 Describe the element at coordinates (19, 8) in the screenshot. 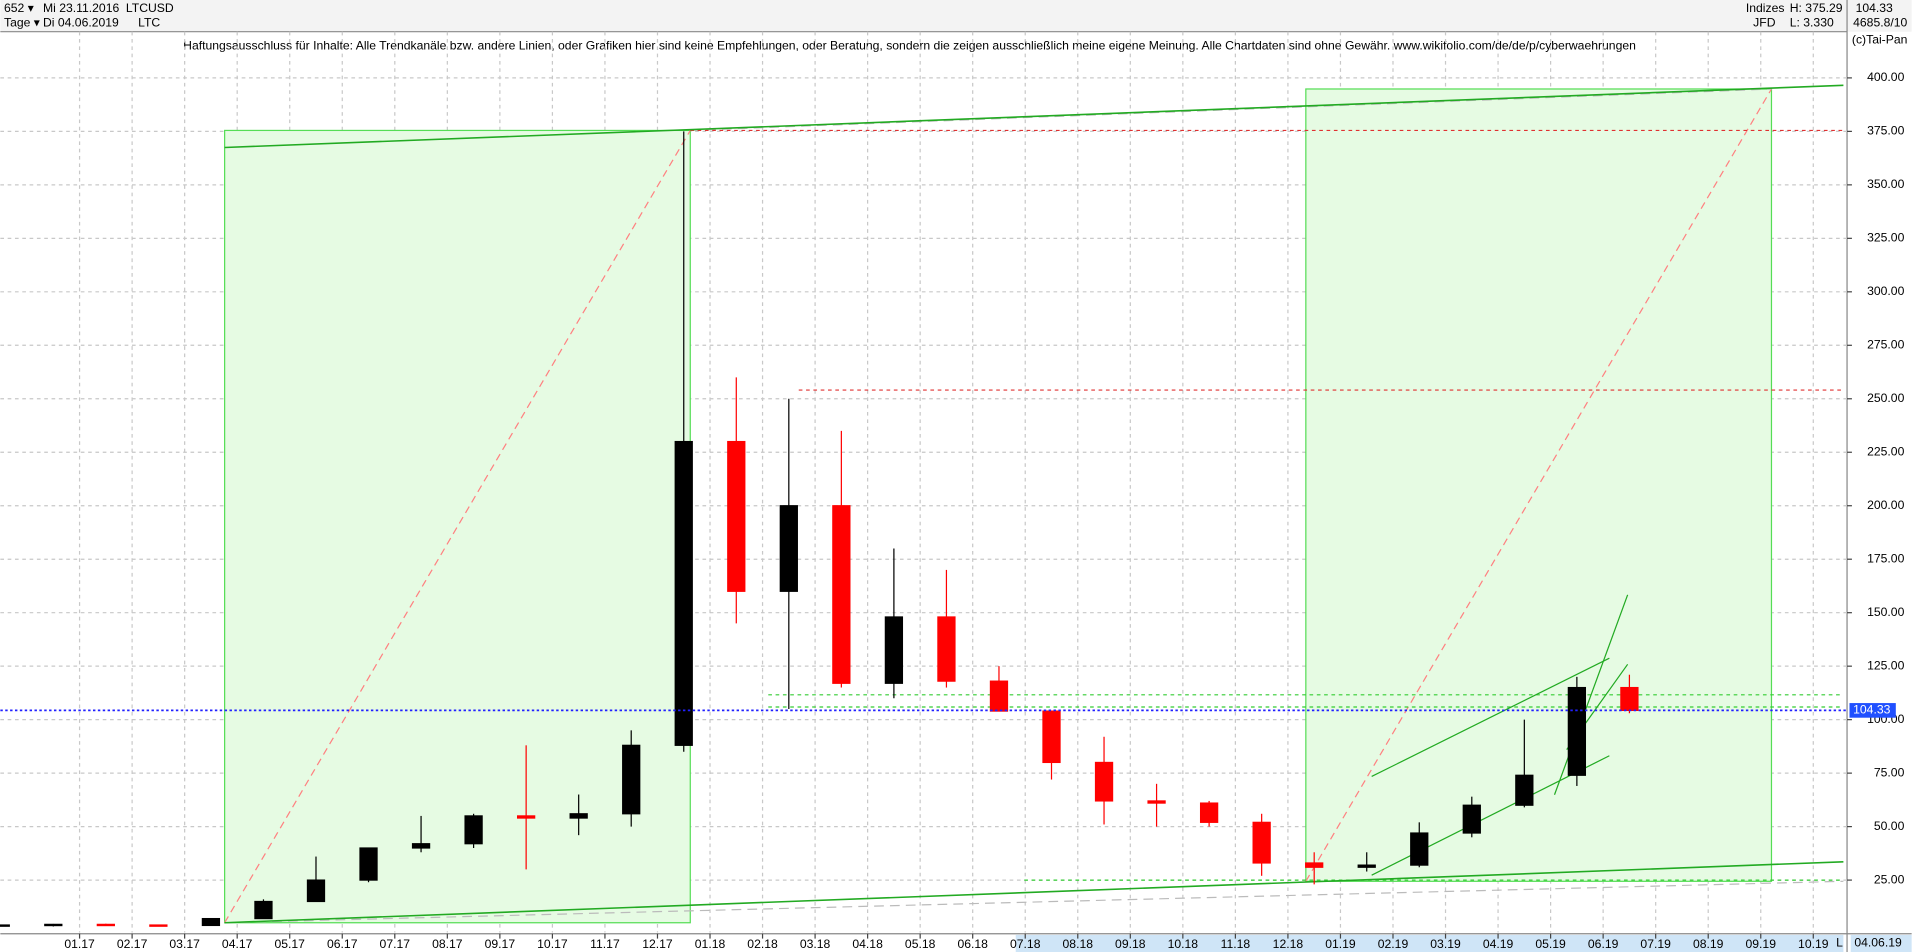

I see `count: 652 ▾` at that location.